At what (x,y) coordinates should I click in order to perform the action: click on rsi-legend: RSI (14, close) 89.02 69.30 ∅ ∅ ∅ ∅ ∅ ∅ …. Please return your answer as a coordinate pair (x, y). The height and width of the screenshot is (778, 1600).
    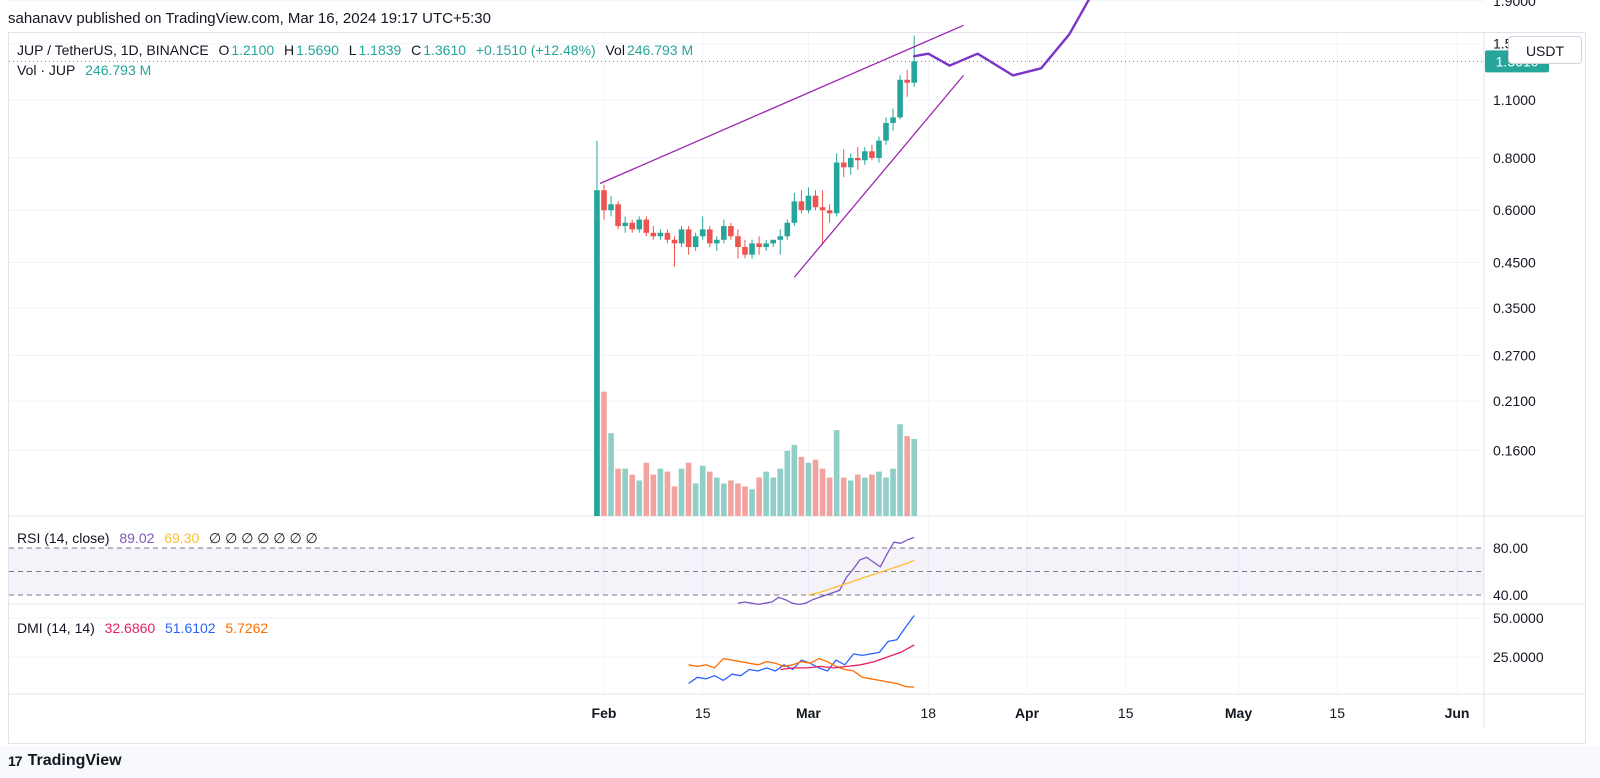
    Looking at the image, I should click on (168, 538).